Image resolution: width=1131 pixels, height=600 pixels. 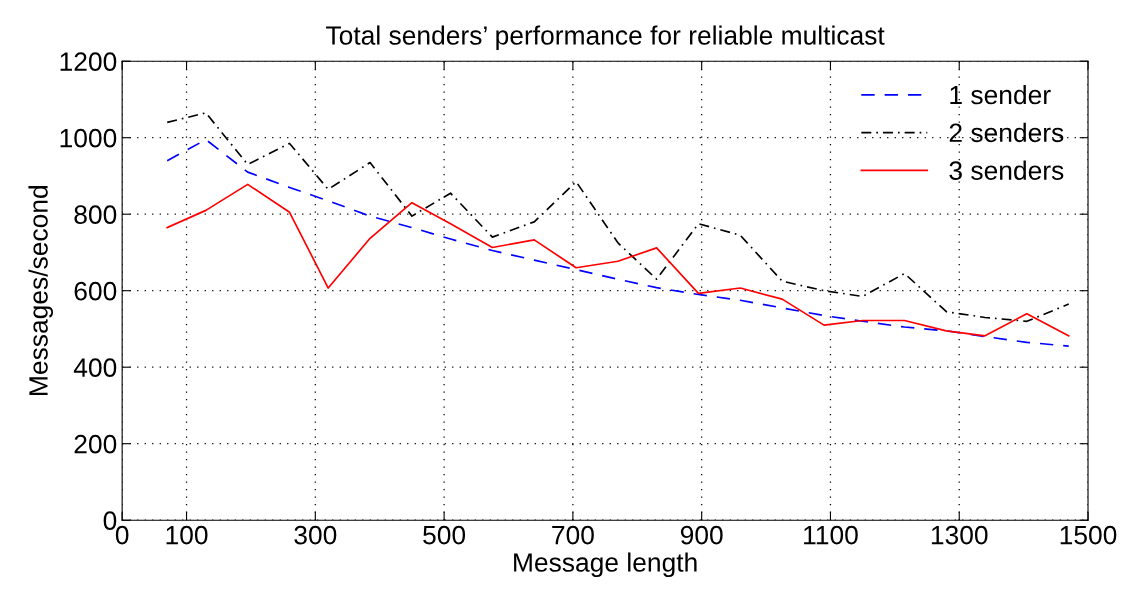 I want to click on y-tick-label: 1000, so click(x=88, y=138).